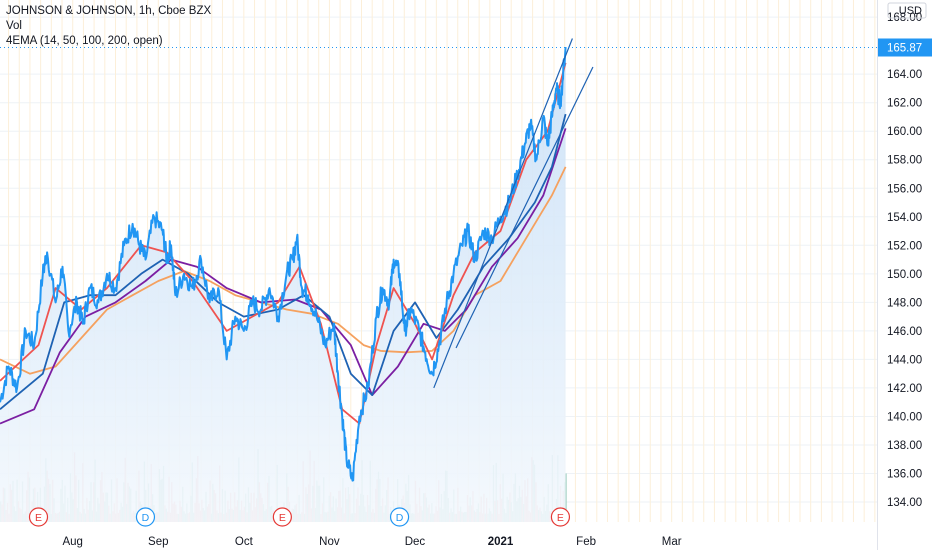  Describe the element at coordinates (904, 246) in the screenshot. I see `price-tick-label: 152.00` at that location.